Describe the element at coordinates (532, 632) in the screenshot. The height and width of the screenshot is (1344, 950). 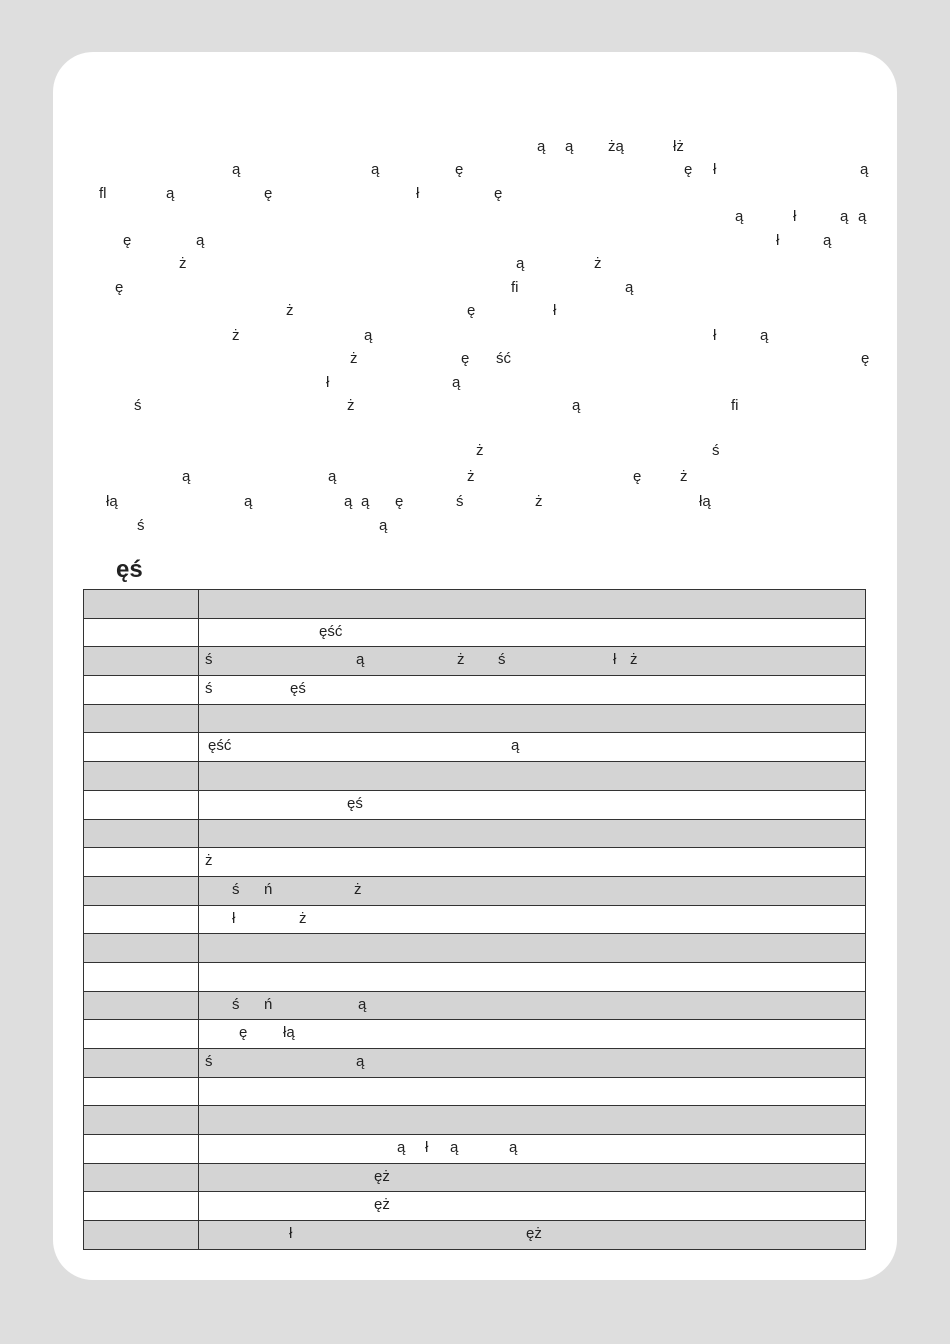
I see `table-cell-value: ęść` at that location.